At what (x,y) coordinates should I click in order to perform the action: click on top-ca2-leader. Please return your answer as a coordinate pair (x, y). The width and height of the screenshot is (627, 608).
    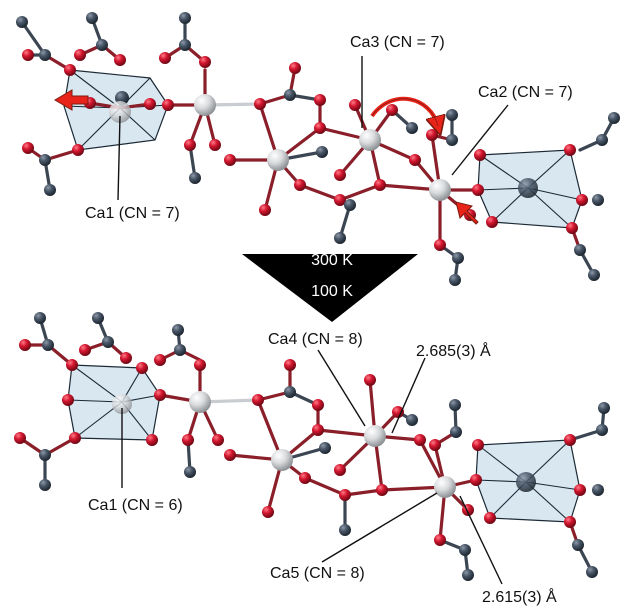
    Looking at the image, I should click on (480, 140).